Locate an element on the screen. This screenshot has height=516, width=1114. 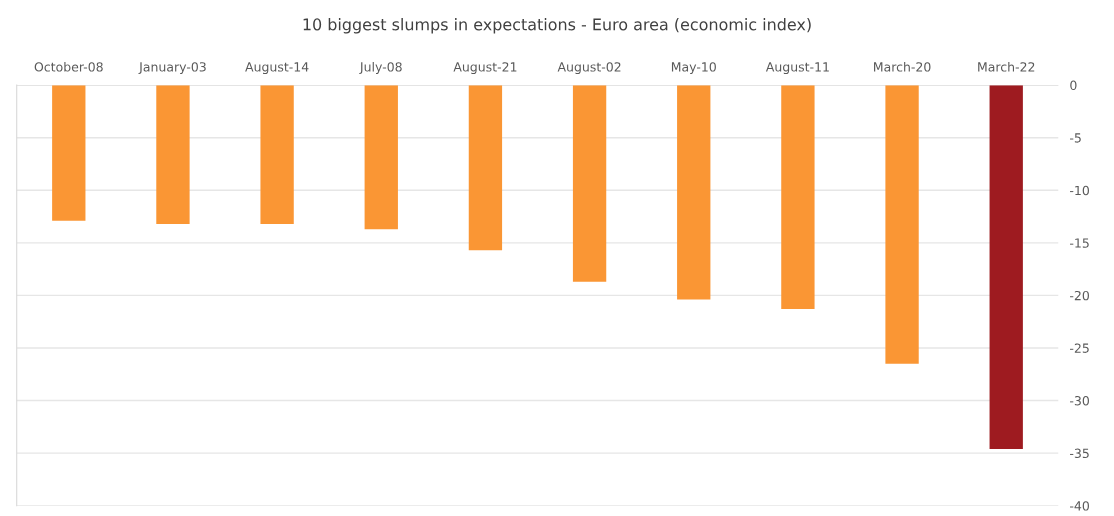
x-tick-label: March-20 is located at coordinates (902, 66).